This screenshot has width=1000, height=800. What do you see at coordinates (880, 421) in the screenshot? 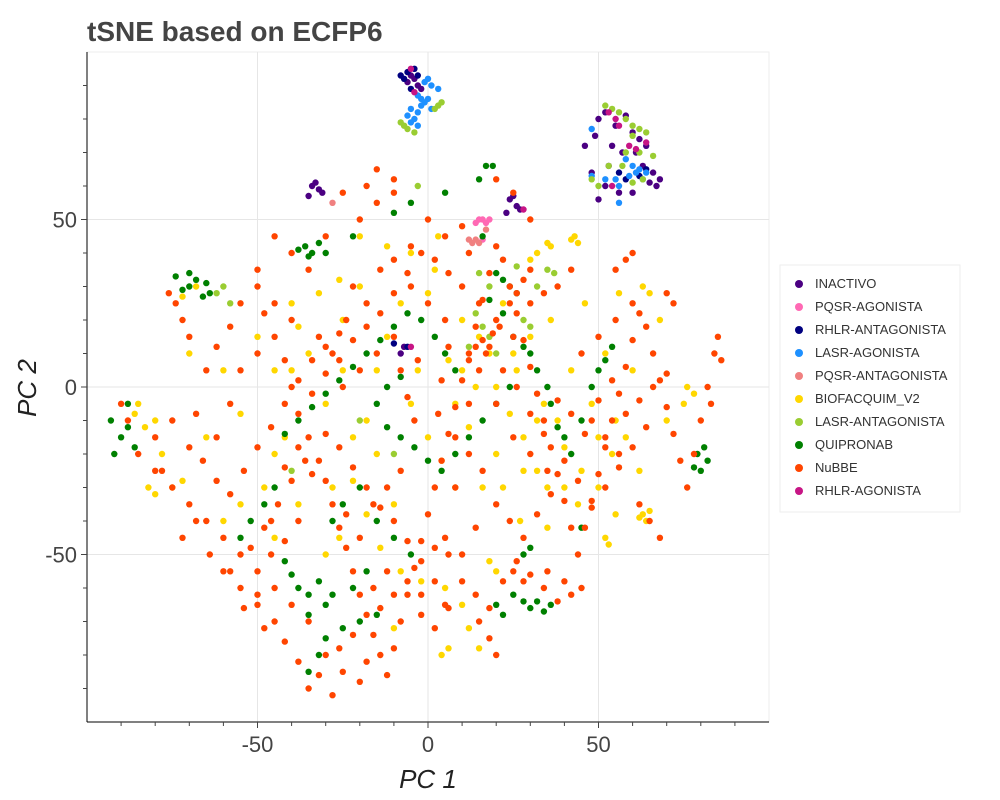
I see `legend-label: LASR-ANTAGONISTA` at bounding box center [880, 421].